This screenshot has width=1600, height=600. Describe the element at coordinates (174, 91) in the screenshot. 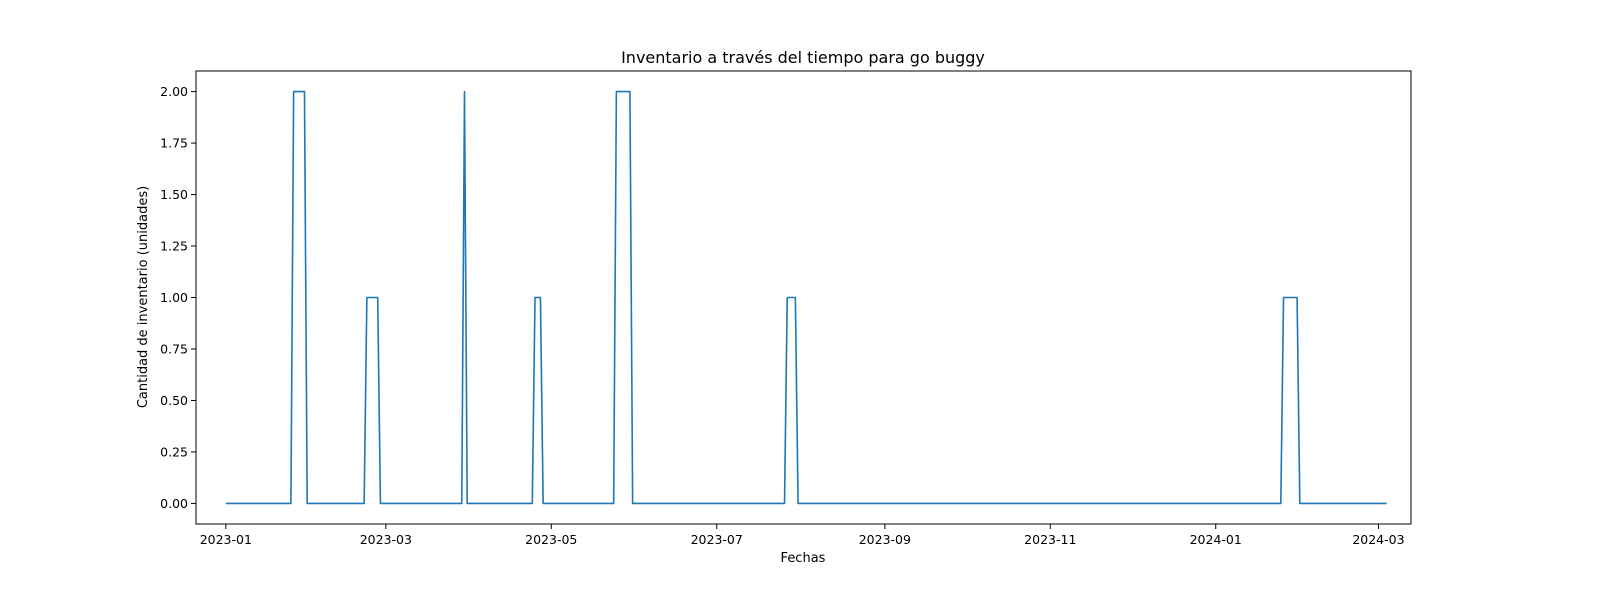

I see `y-tick-label: 2.00` at that location.